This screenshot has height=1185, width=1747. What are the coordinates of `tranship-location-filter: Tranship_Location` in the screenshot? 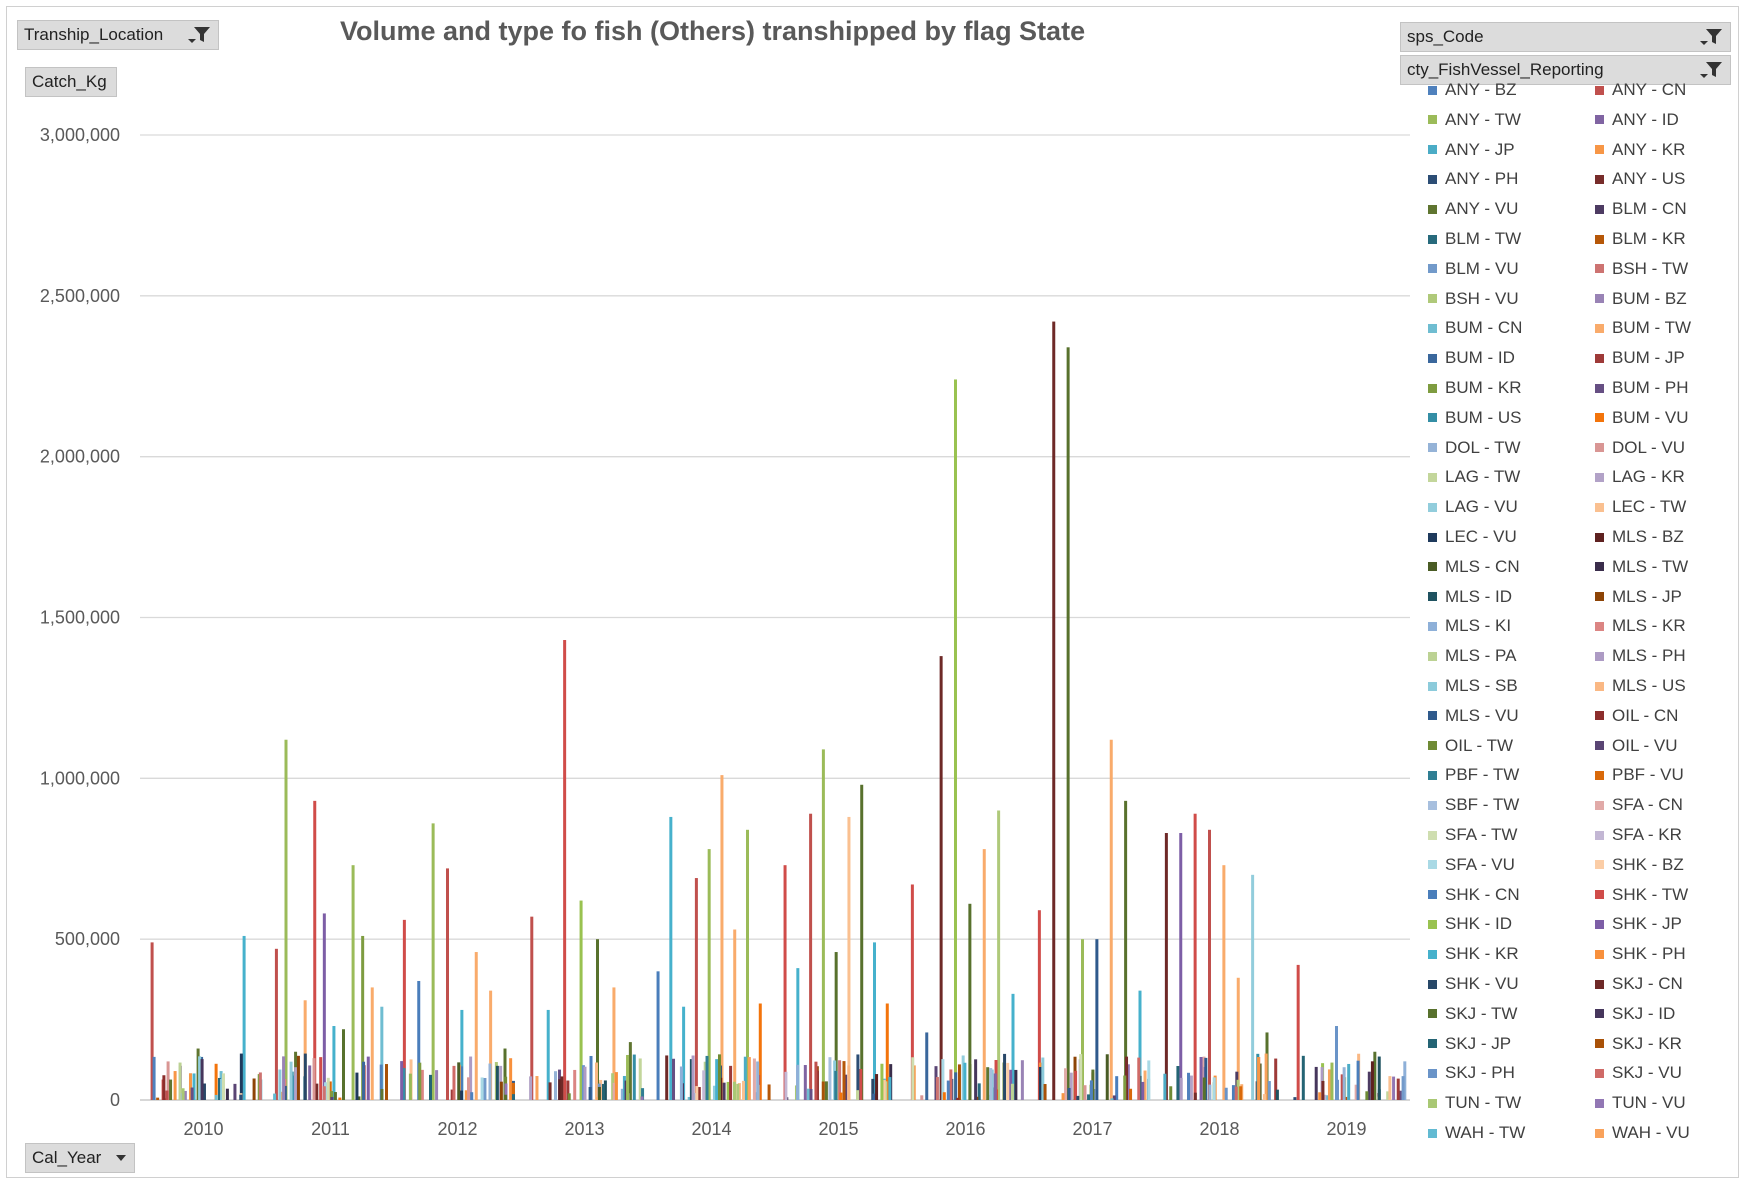 It's located at (118, 35).